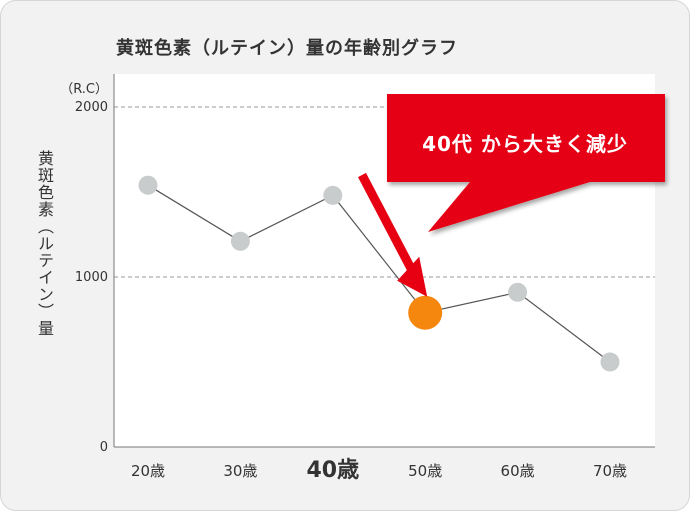  Describe the element at coordinates (84, 89) in the screenshot. I see `y-unit-label: （R.C）` at that location.